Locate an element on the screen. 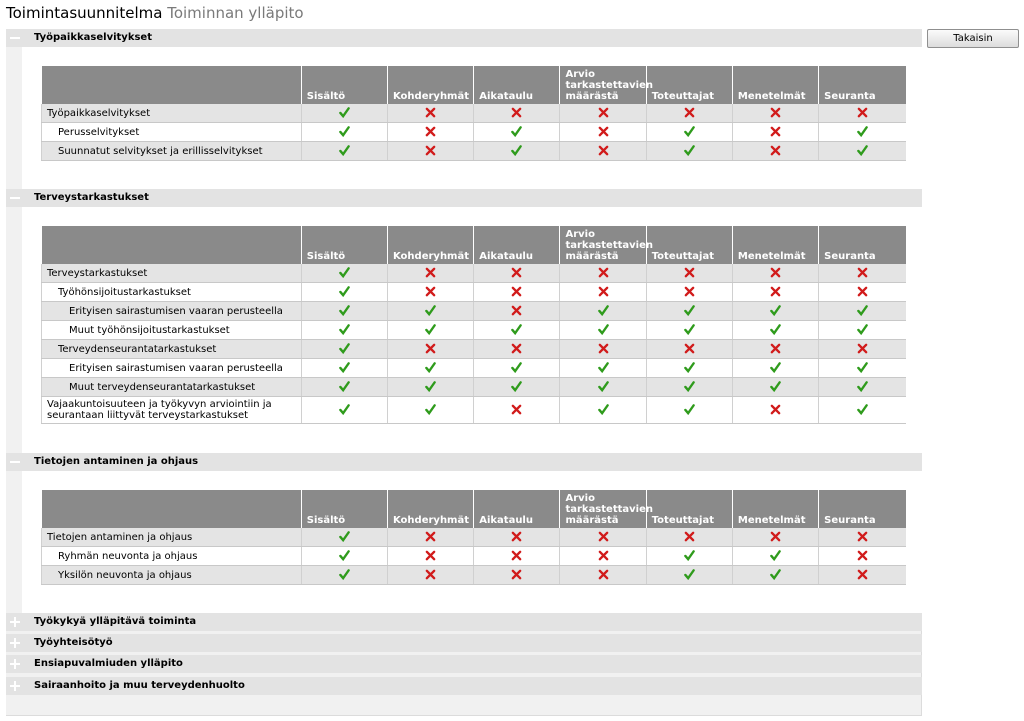  section-header: Työpaikkaselvitykset is located at coordinates (464, 38).